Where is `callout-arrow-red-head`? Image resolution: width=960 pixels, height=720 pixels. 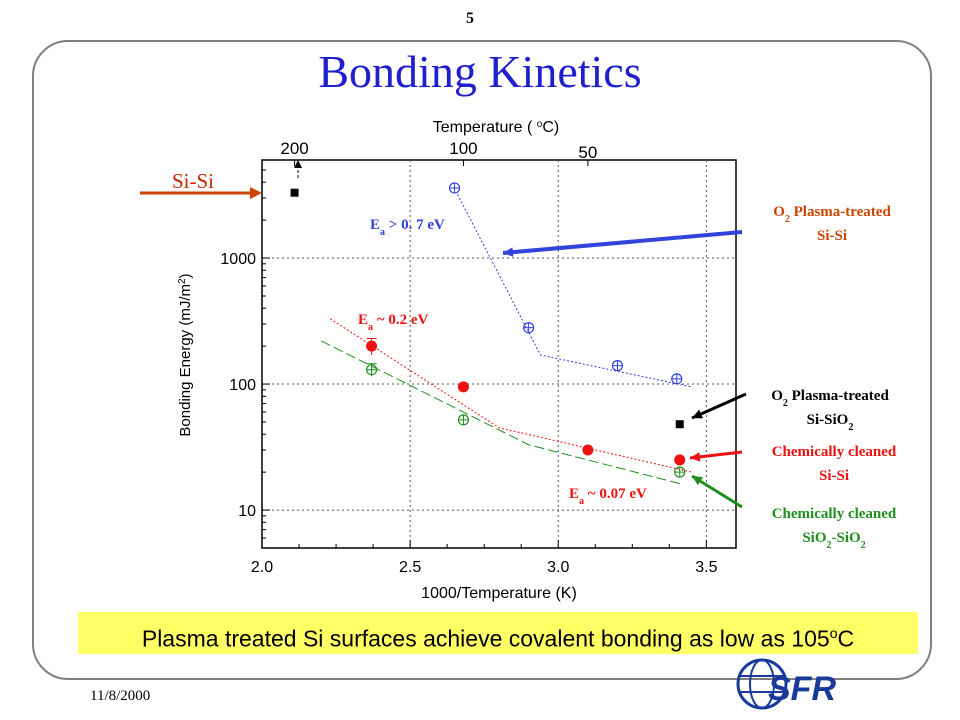
callout-arrow-red-head is located at coordinates (695, 457).